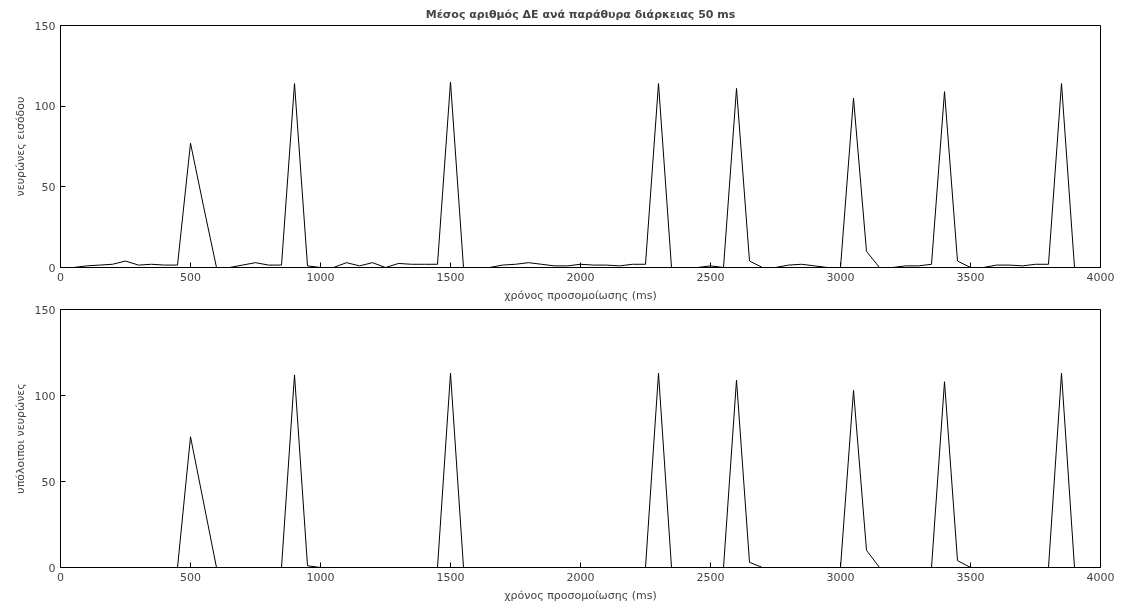 This screenshot has height=611, width=1130. I want to click on y-axis-title: νευρώνες εισόδου, so click(20, 146).